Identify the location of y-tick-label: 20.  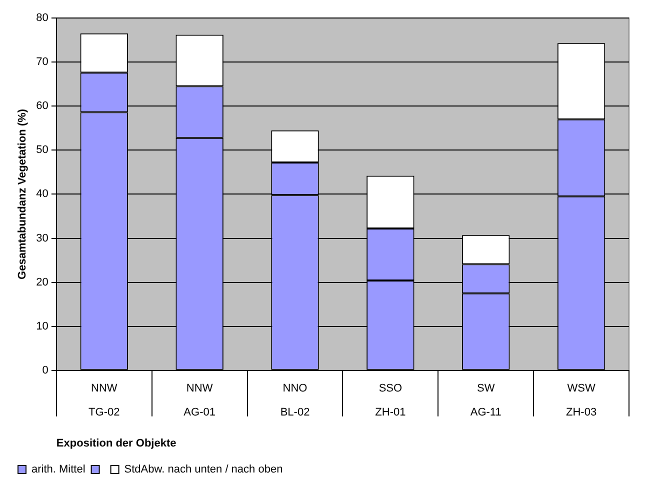
(42, 282).